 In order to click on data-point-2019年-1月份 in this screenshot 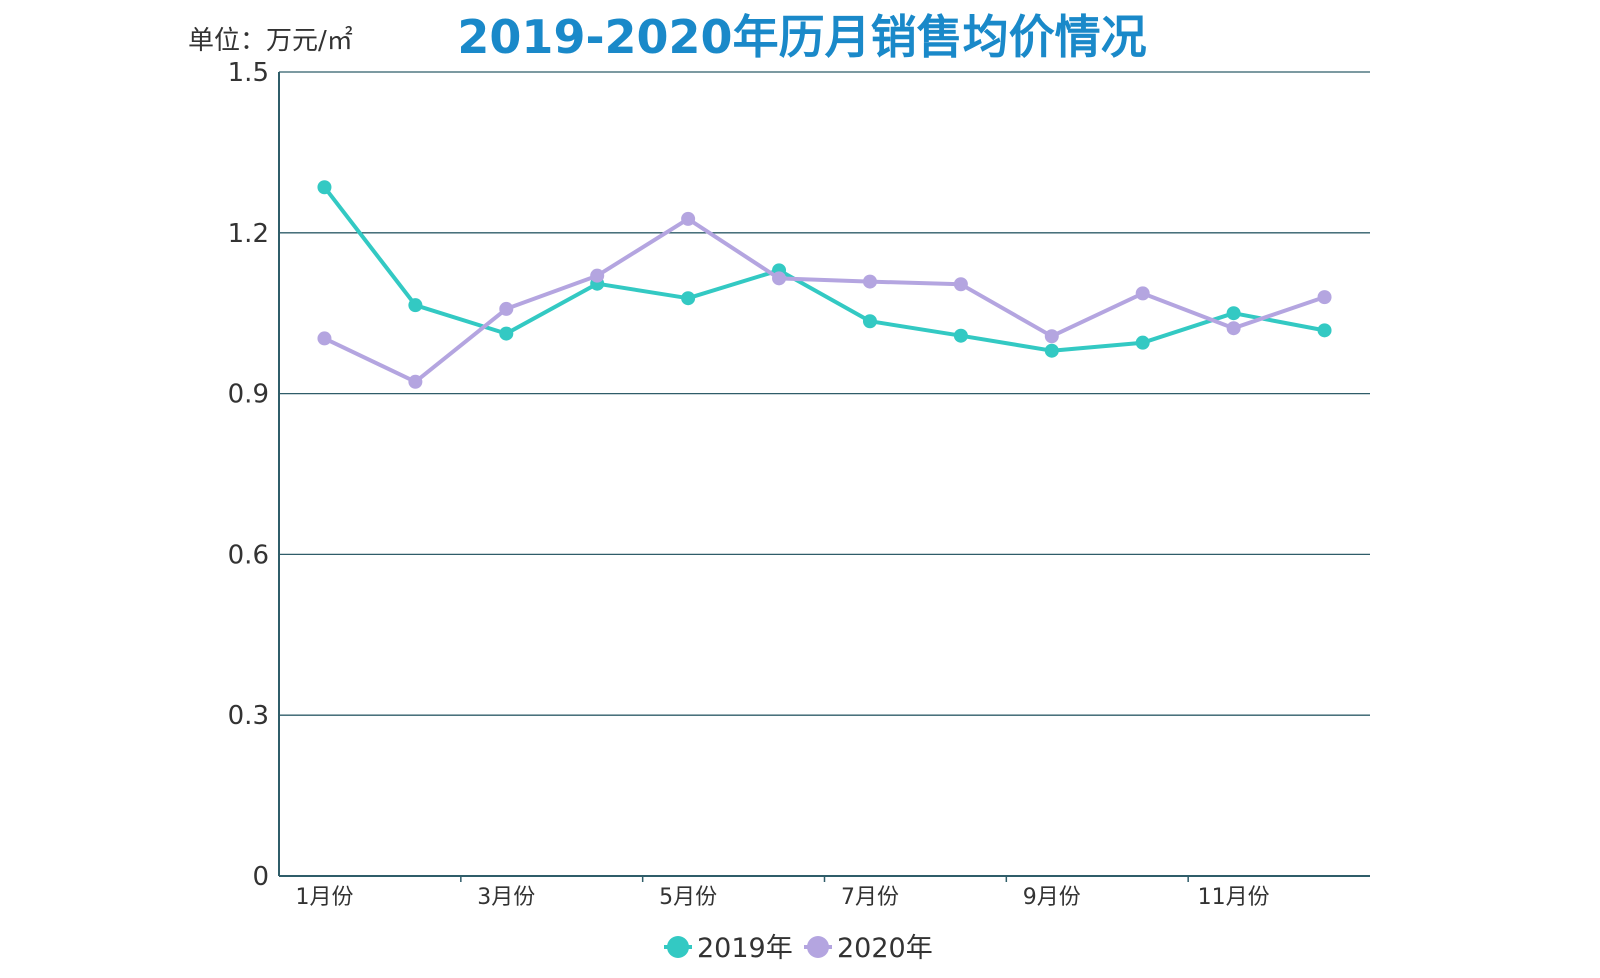, I will do `click(324, 187)`.